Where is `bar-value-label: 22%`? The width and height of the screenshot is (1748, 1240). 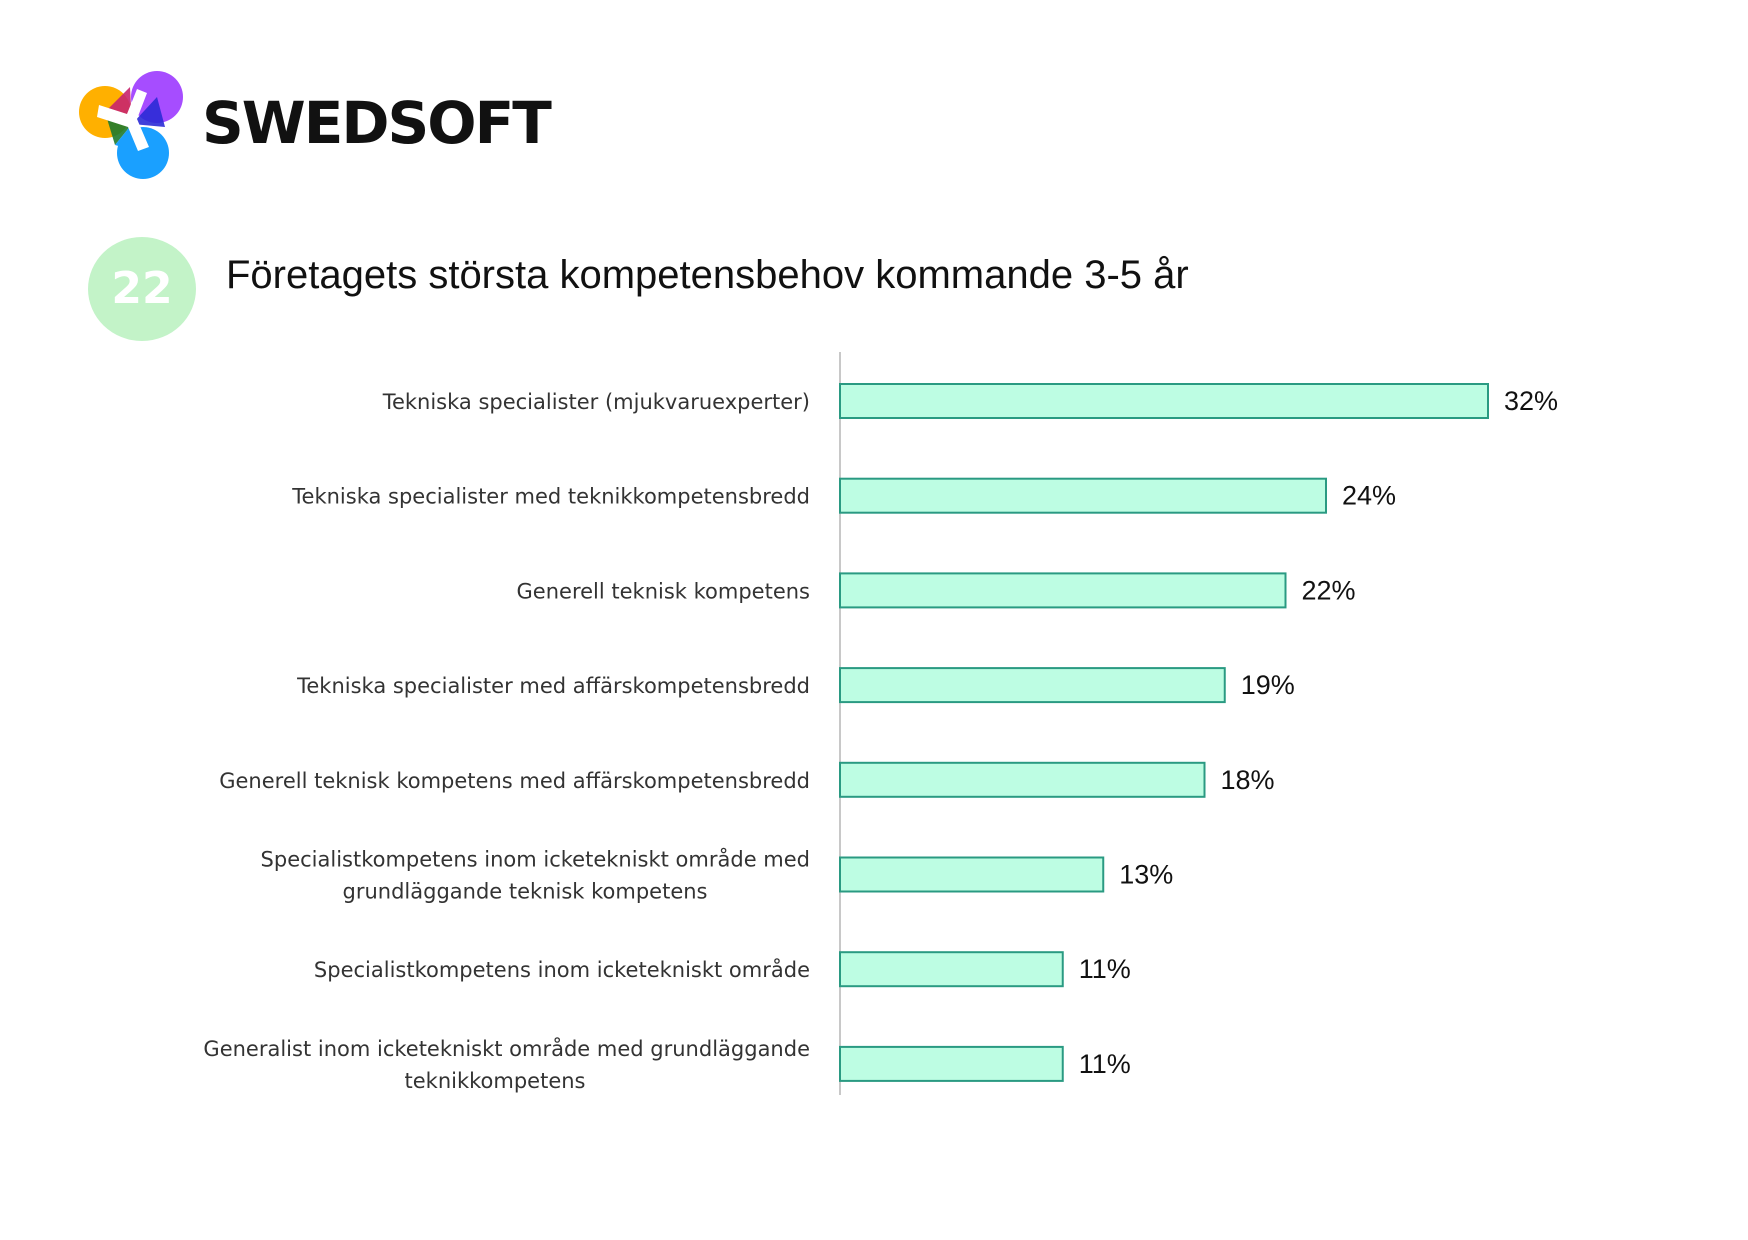
bar-value-label: 22% is located at coordinates (1329, 590).